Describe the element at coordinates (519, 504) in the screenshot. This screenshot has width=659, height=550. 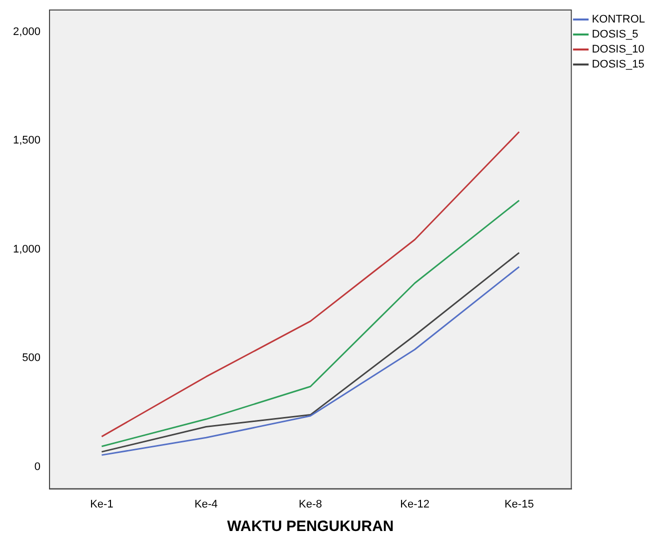
I see `x-tick-label: Ke-15` at that location.